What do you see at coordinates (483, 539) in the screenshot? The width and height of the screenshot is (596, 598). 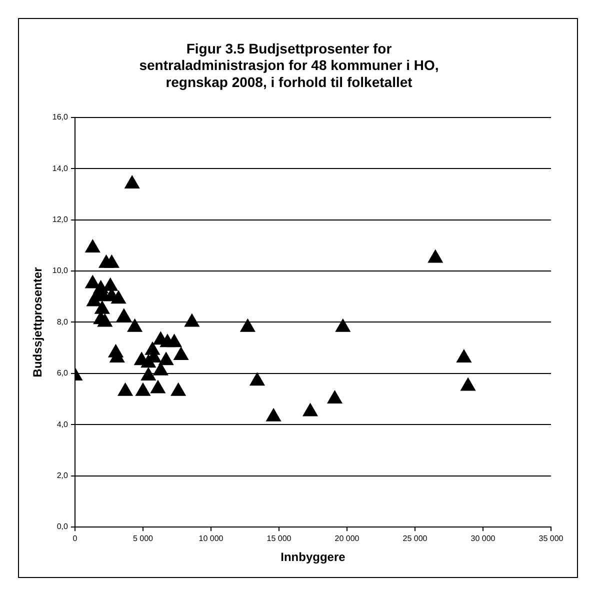 I see `x-tick-label: 30 000` at bounding box center [483, 539].